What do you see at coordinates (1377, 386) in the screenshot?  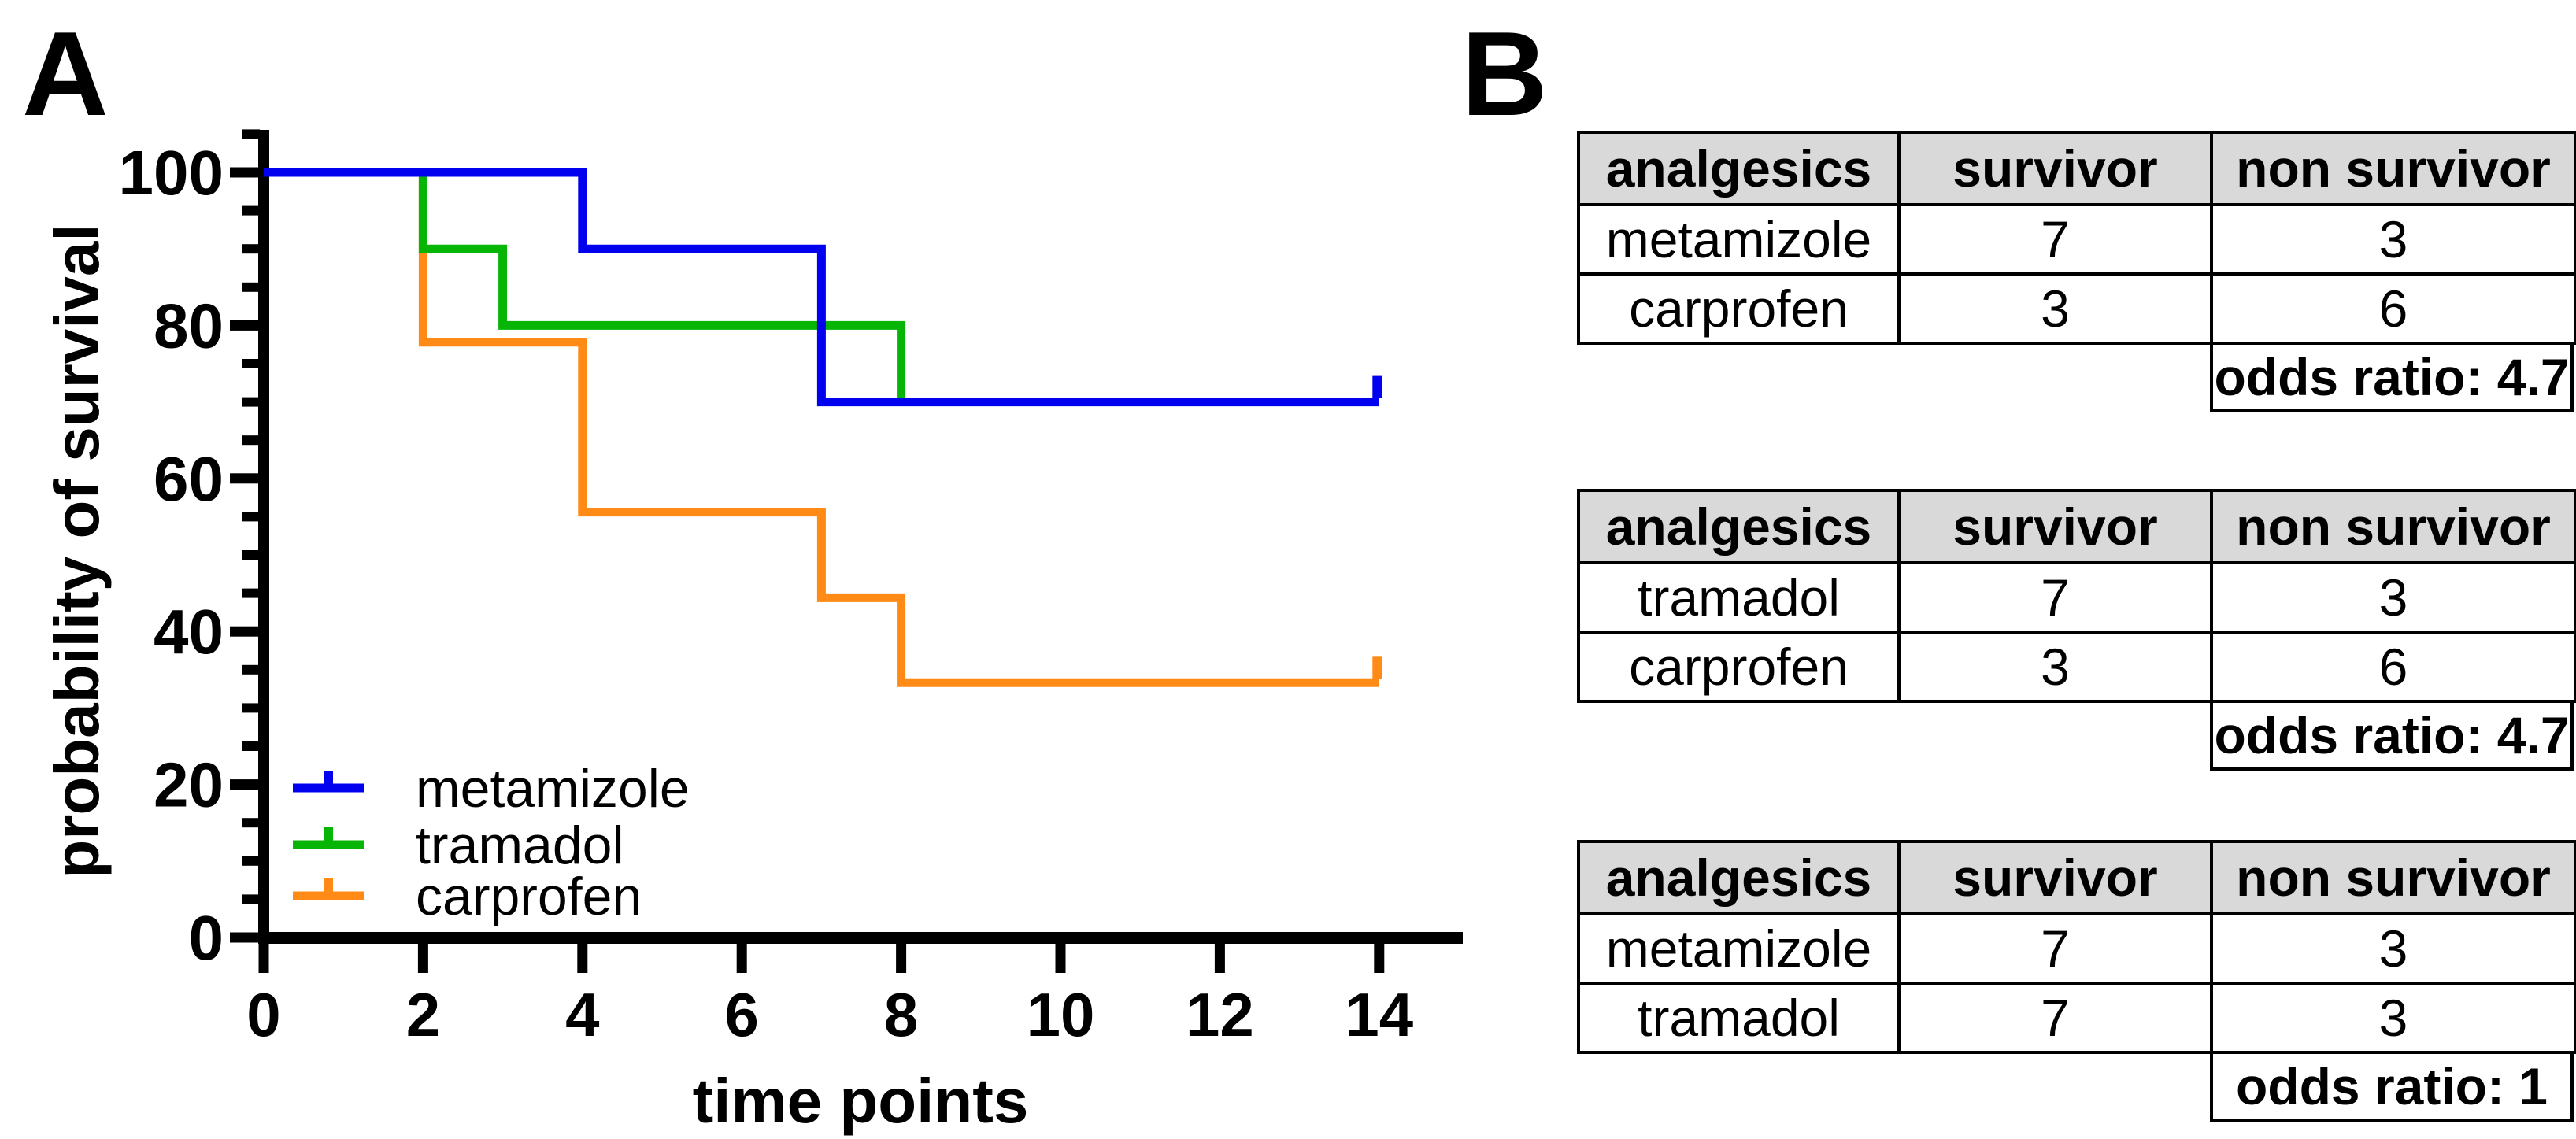 I see `series-metamizole-censor-tick` at bounding box center [1377, 386].